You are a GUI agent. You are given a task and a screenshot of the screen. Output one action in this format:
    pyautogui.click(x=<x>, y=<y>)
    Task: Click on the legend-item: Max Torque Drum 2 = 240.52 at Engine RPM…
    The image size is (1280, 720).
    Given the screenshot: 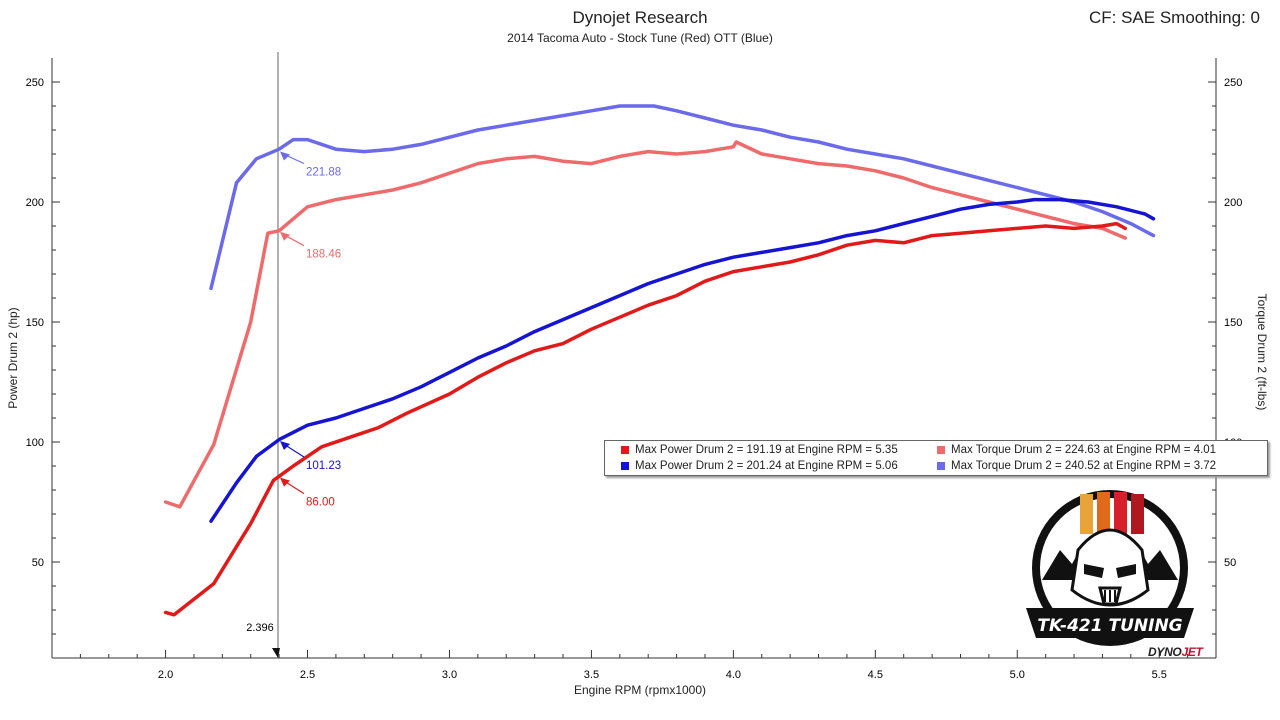 What is the action you would take?
    pyautogui.click(x=1070, y=466)
    